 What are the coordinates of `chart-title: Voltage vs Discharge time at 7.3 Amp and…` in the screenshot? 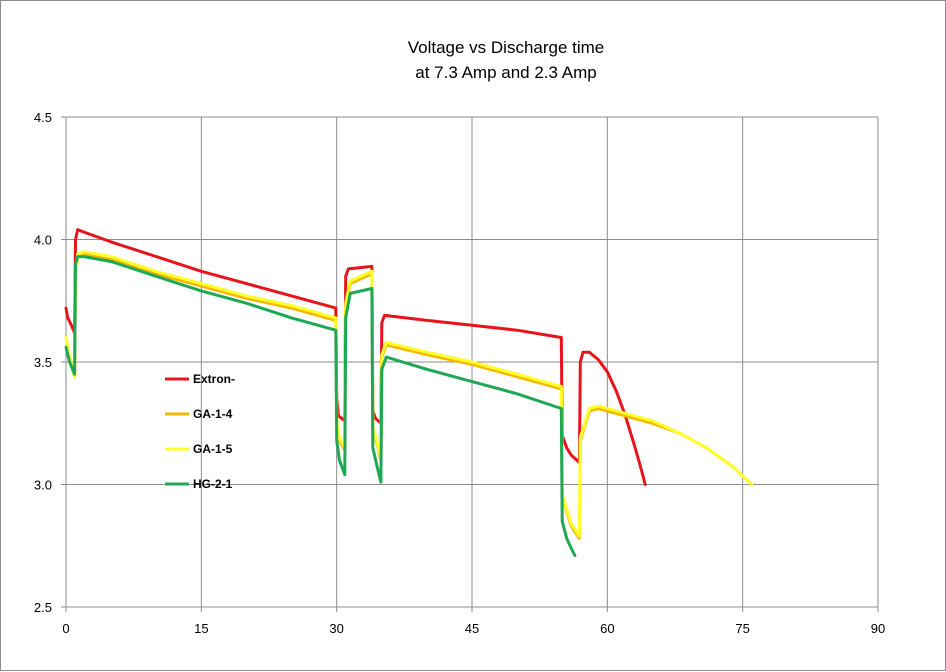 It's located at (506, 60).